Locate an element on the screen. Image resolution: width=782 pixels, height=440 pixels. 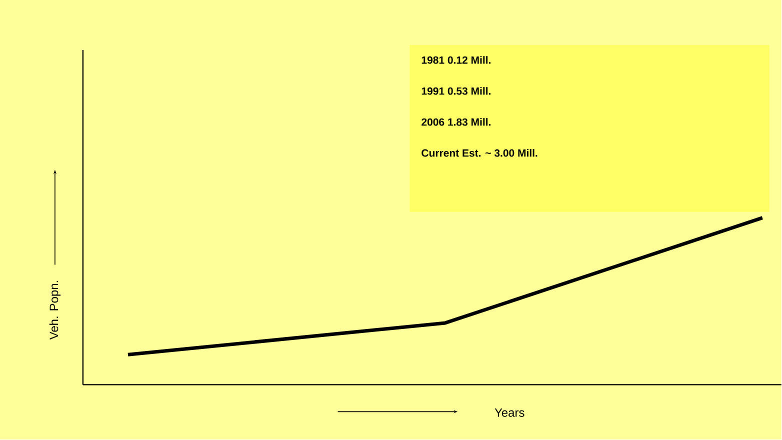
x-axis-title: Years is located at coordinates (509, 413).